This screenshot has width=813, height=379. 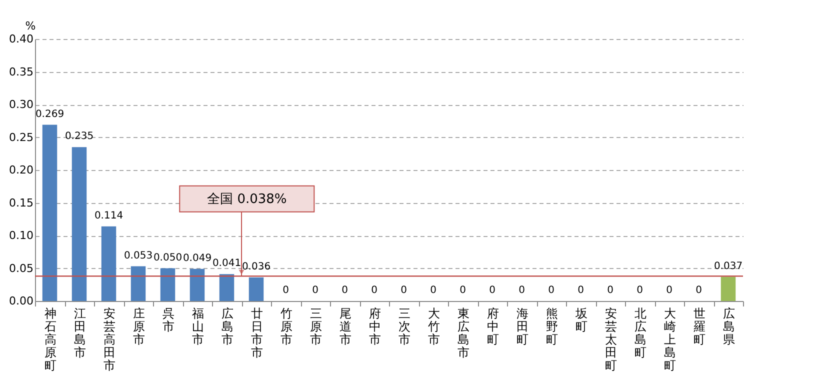 What do you see at coordinates (79, 136) in the screenshot?
I see `data-label: 0.235` at bounding box center [79, 136].